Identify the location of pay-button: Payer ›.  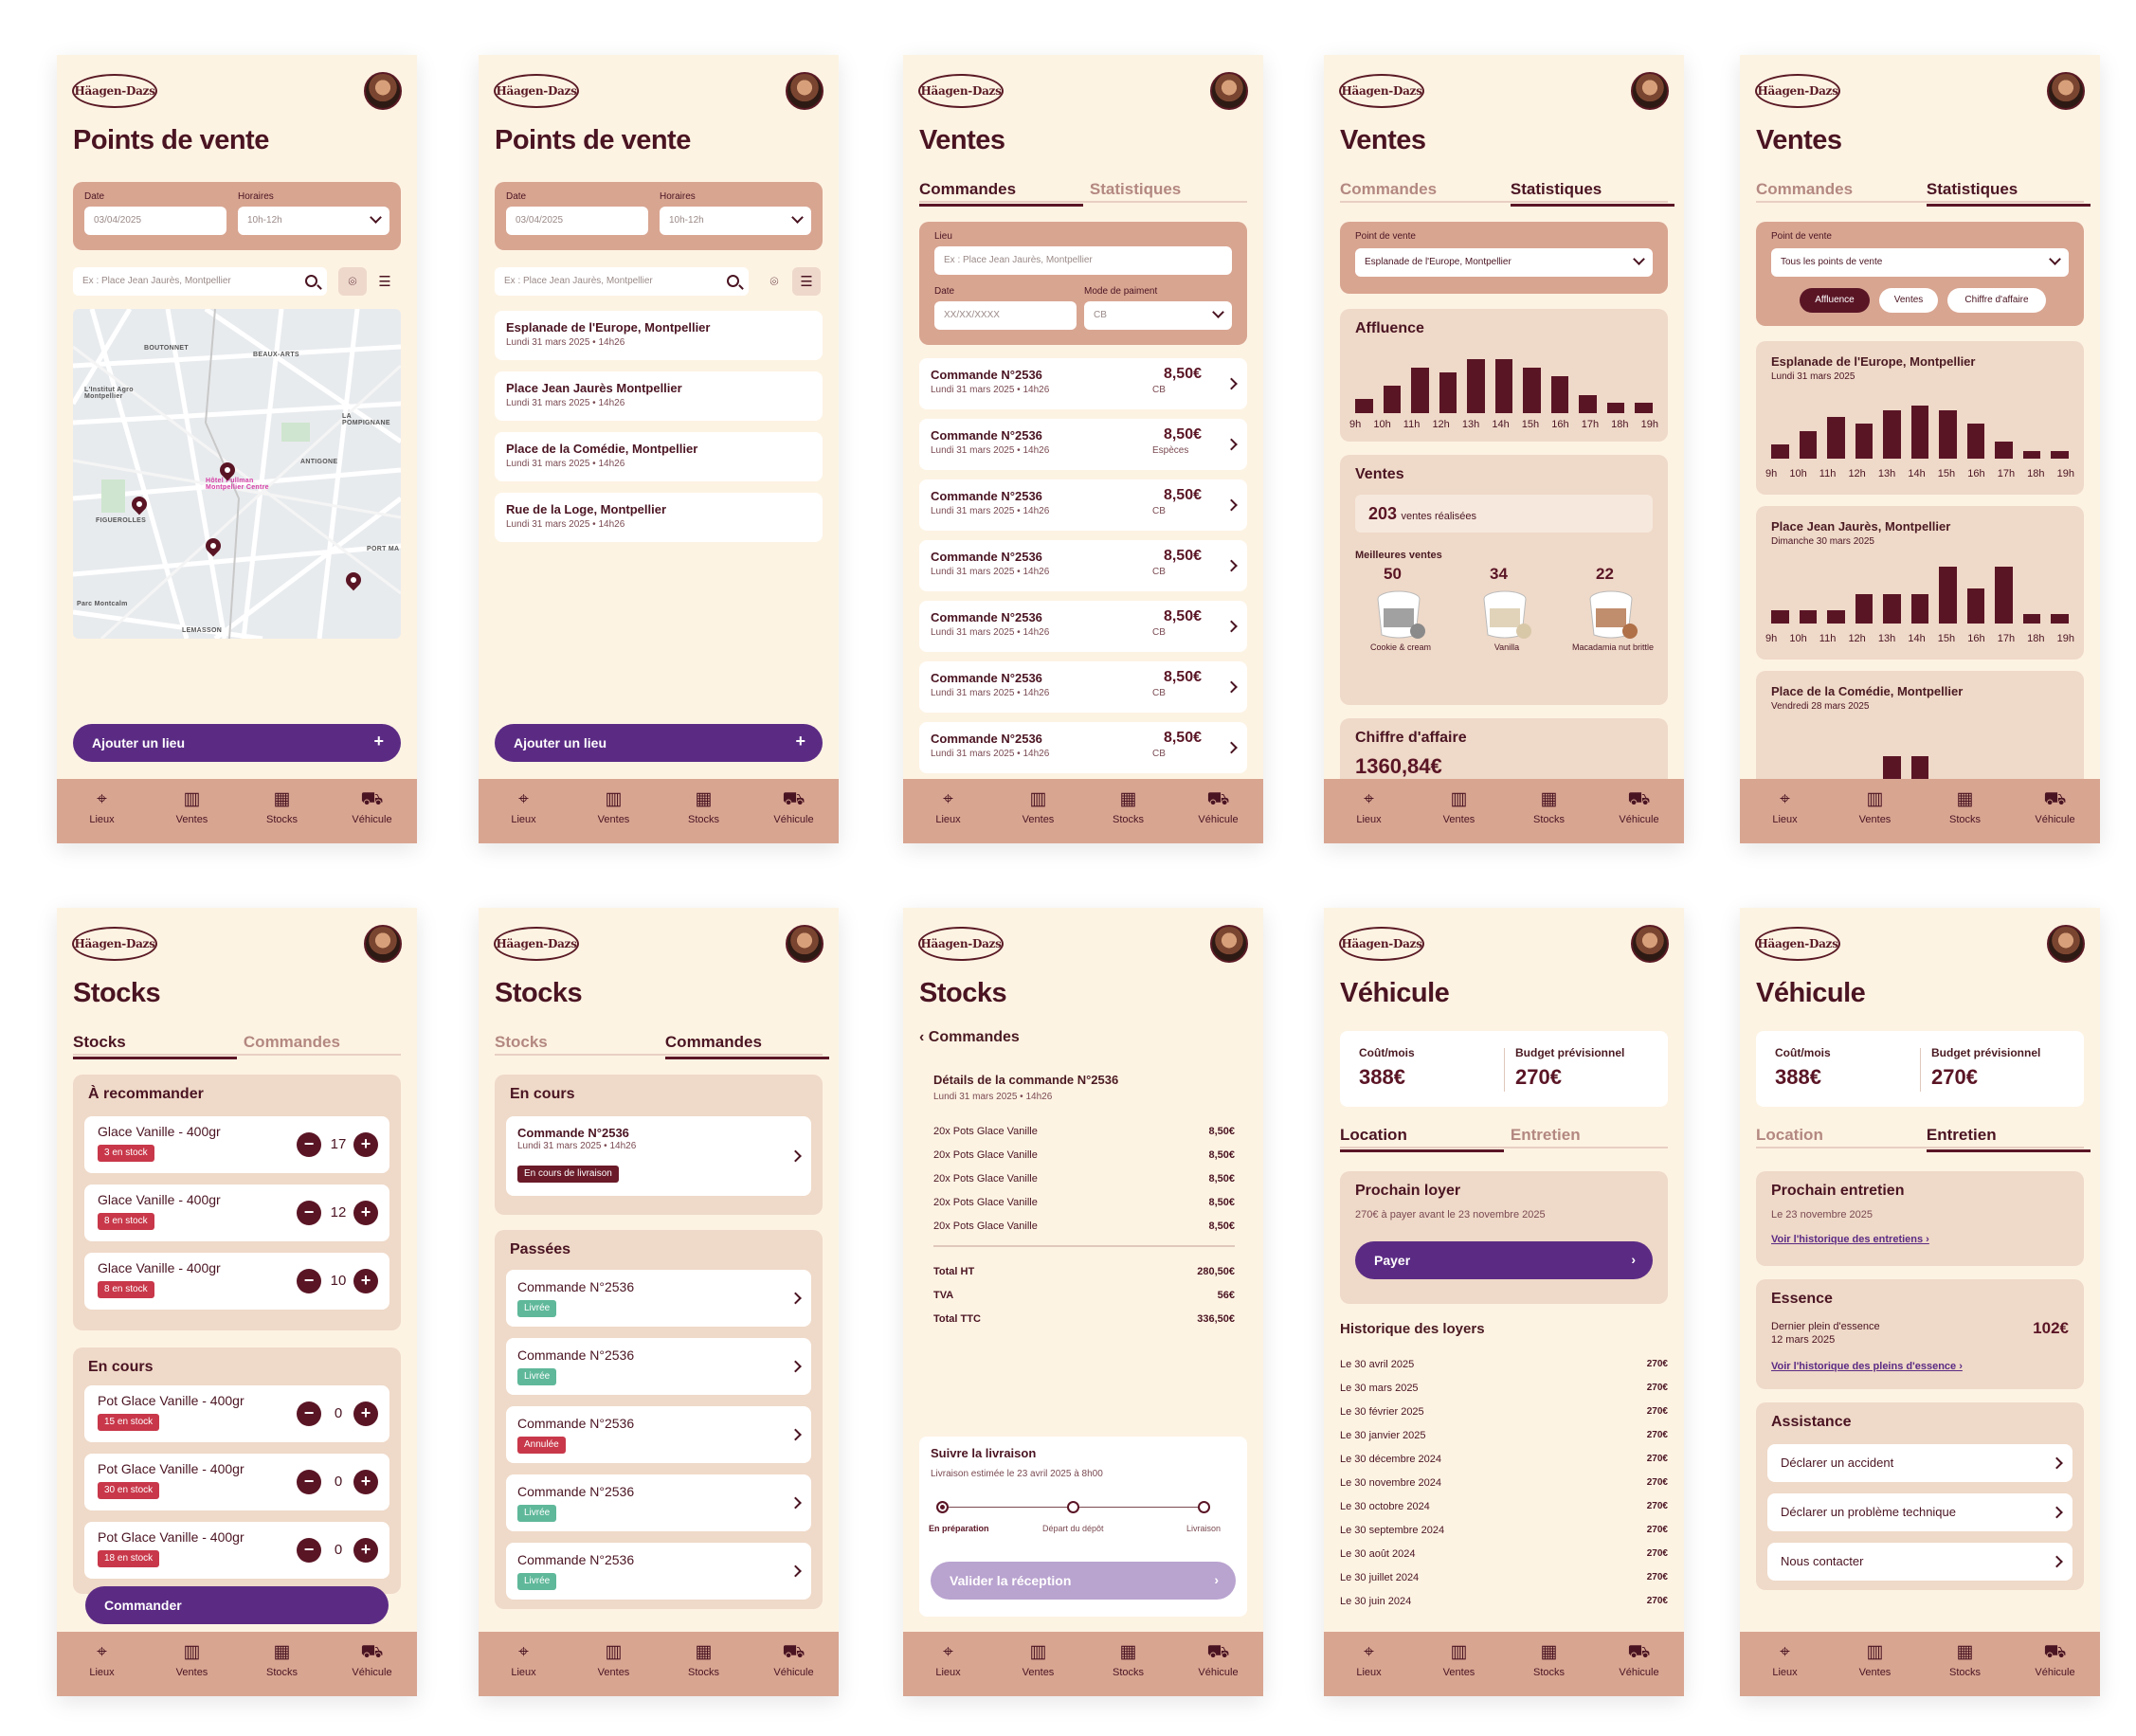
(1504, 1260).